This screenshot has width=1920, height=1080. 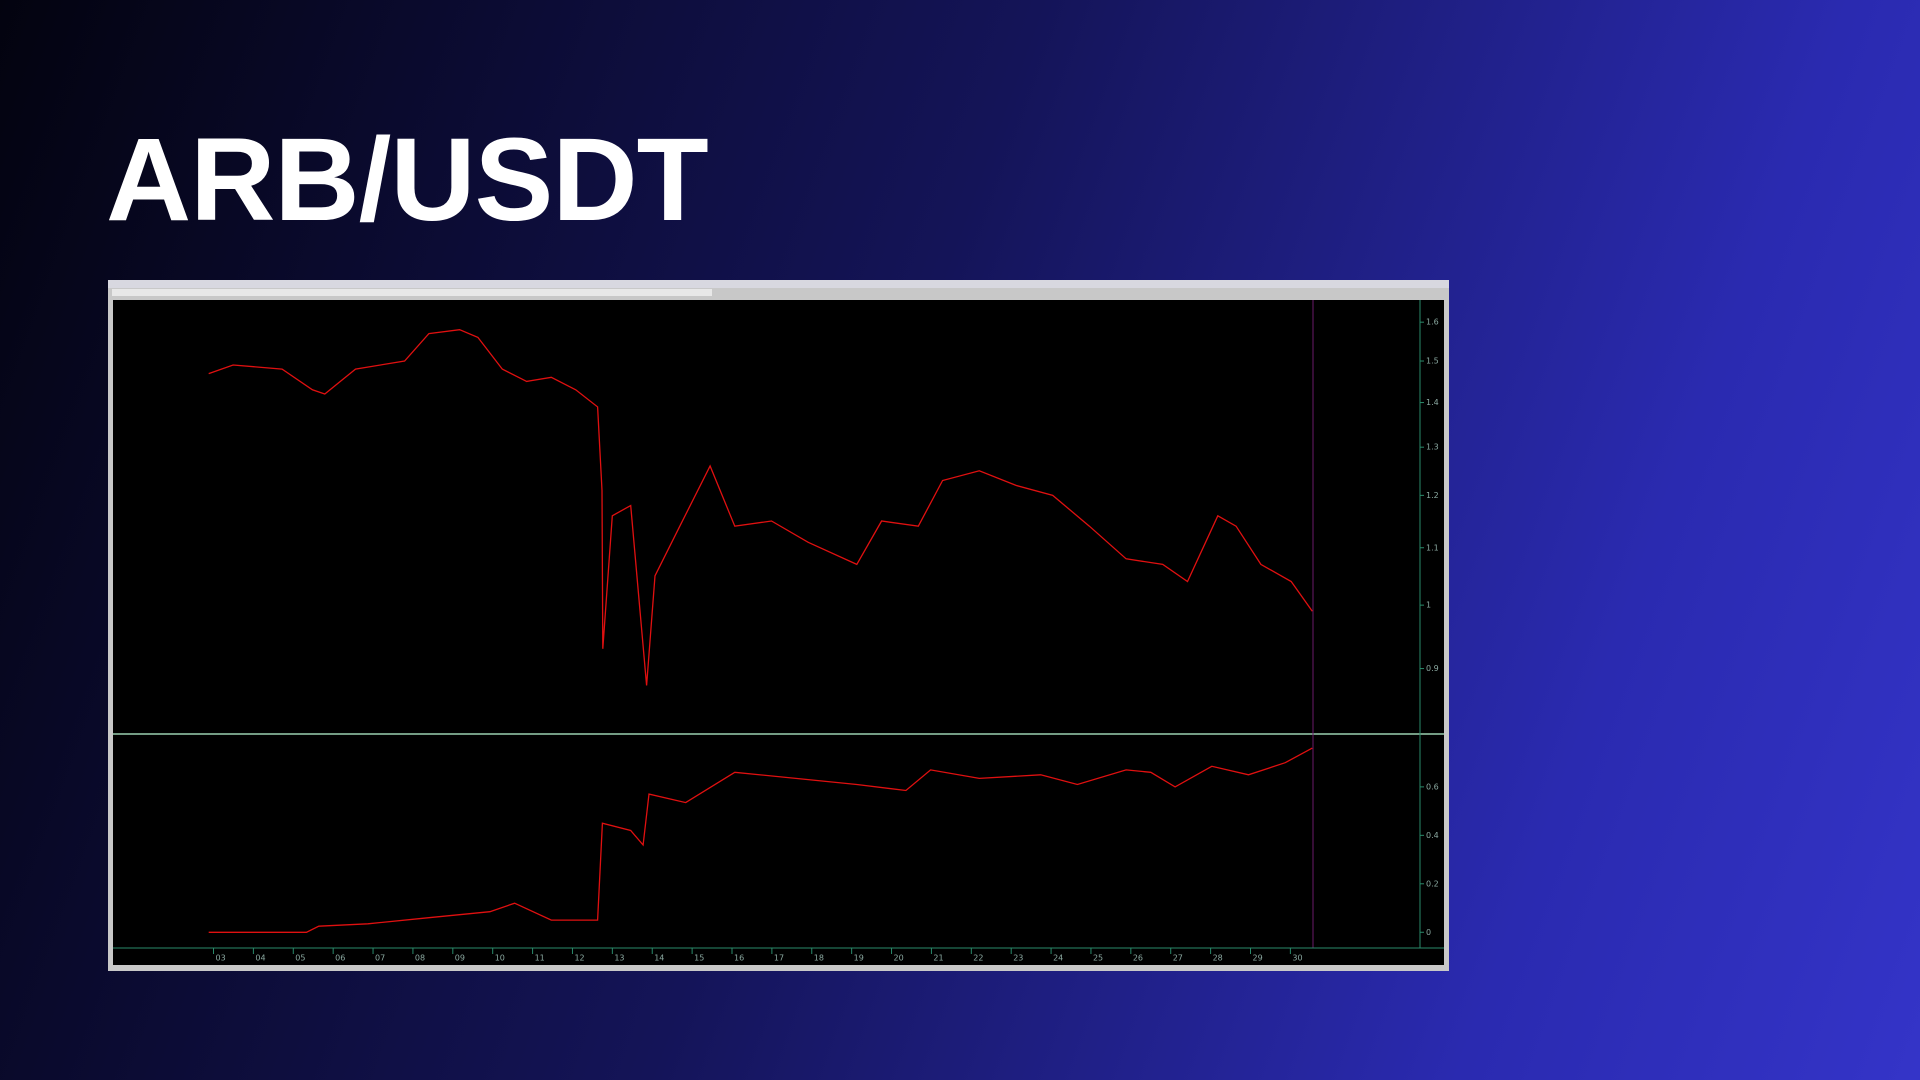 What do you see at coordinates (1432, 447) in the screenshot?
I see `y-tick-label: 1.3` at bounding box center [1432, 447].